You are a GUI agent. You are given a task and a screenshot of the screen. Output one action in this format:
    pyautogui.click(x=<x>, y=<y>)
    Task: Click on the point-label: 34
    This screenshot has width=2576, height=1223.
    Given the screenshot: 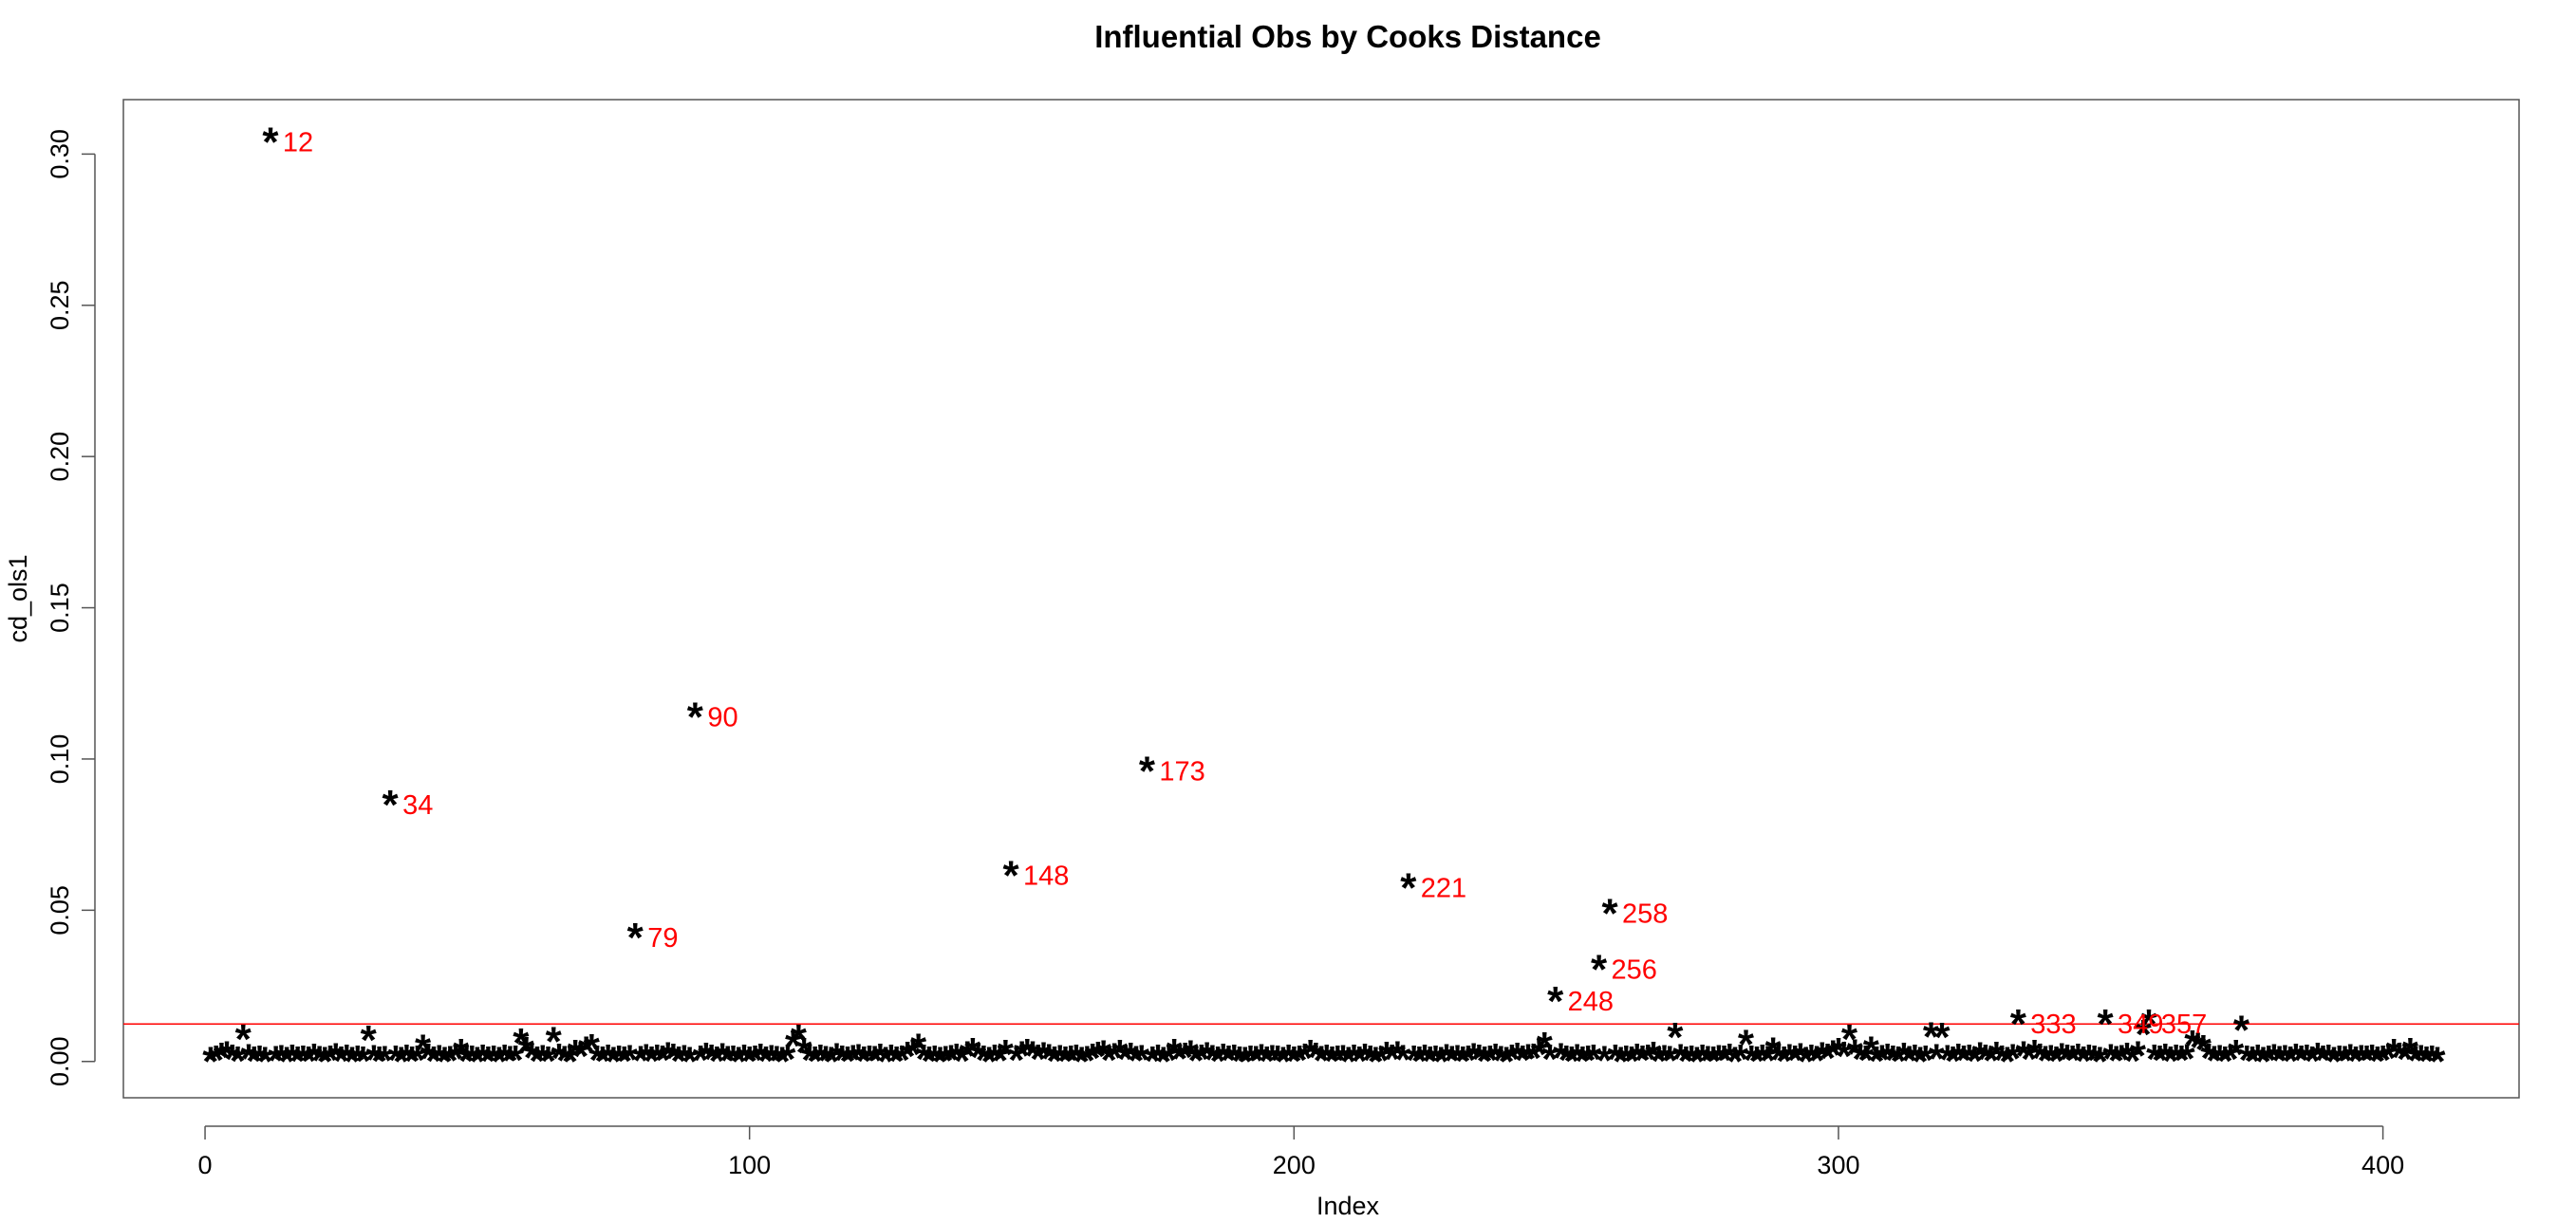 What is the action you would take?
    pyautogui.click(x=417, y=805)
    